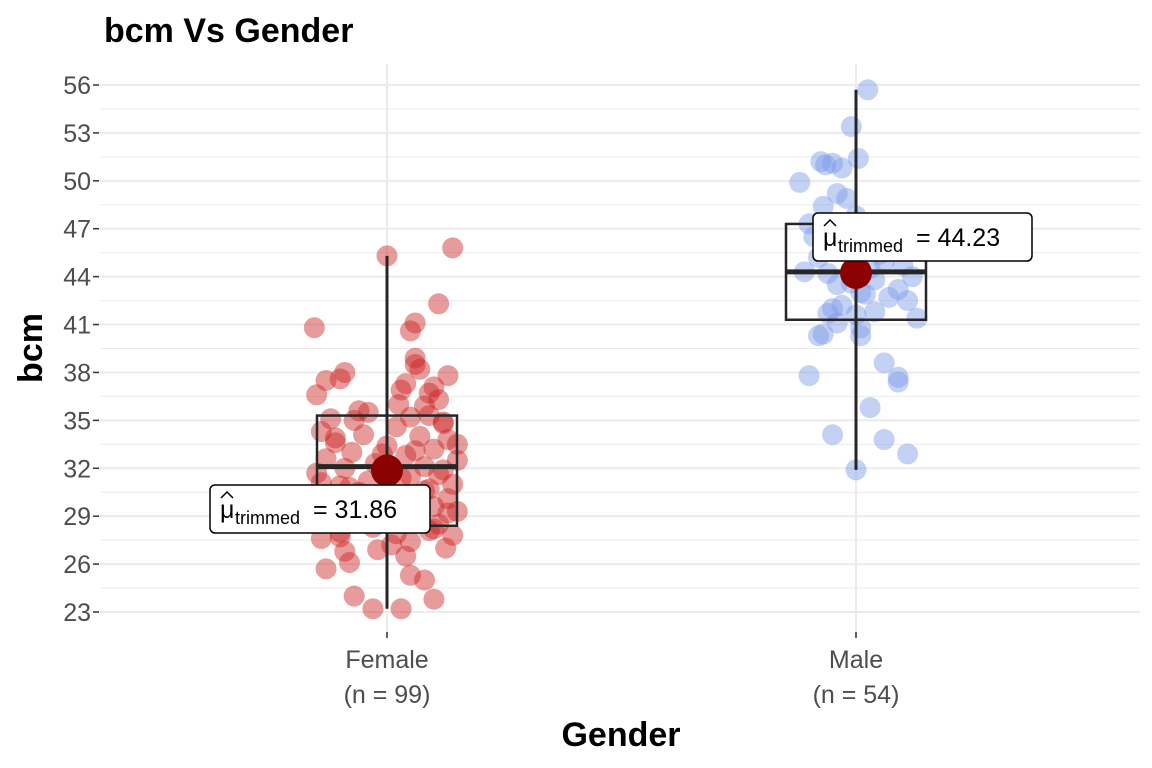  I want to click on group-female: μ trimmed = 31.86, so click(338, 428).